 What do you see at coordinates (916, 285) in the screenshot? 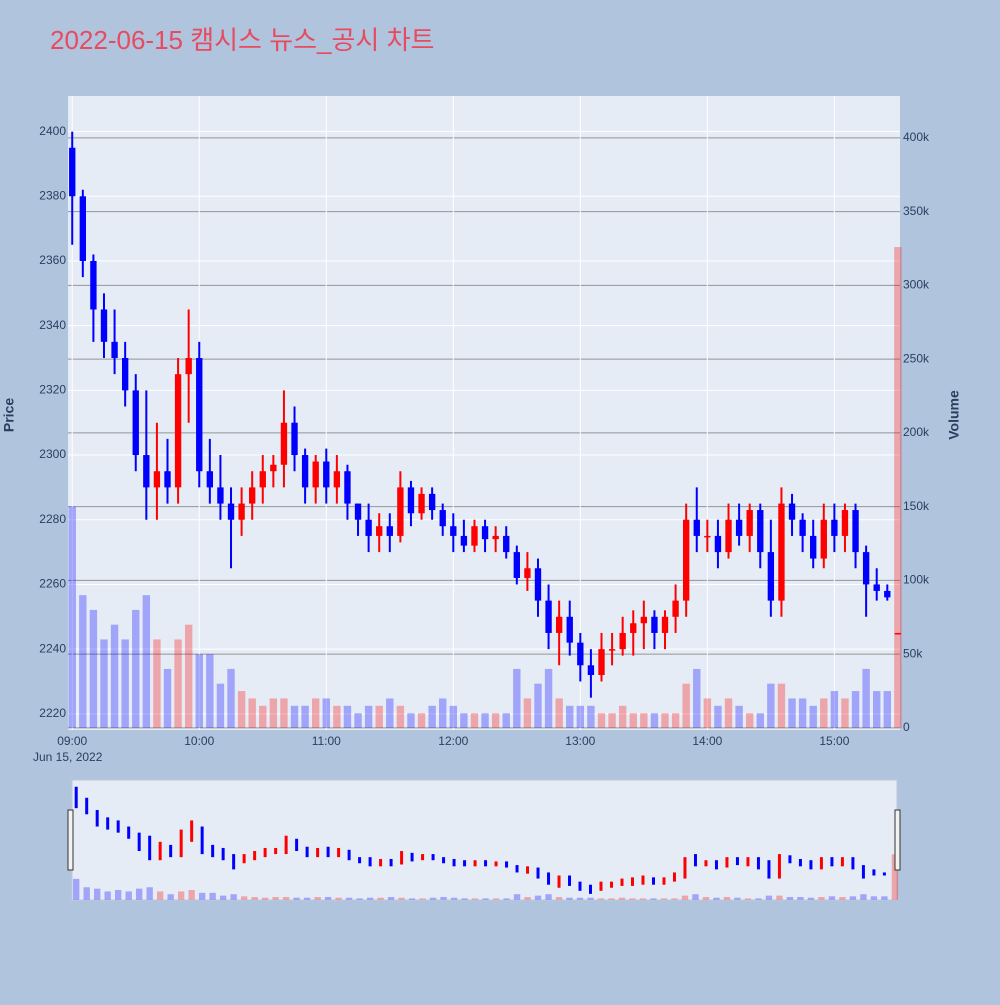
I see `y2-tick-label: 300k` at bounding box center [916, 285].